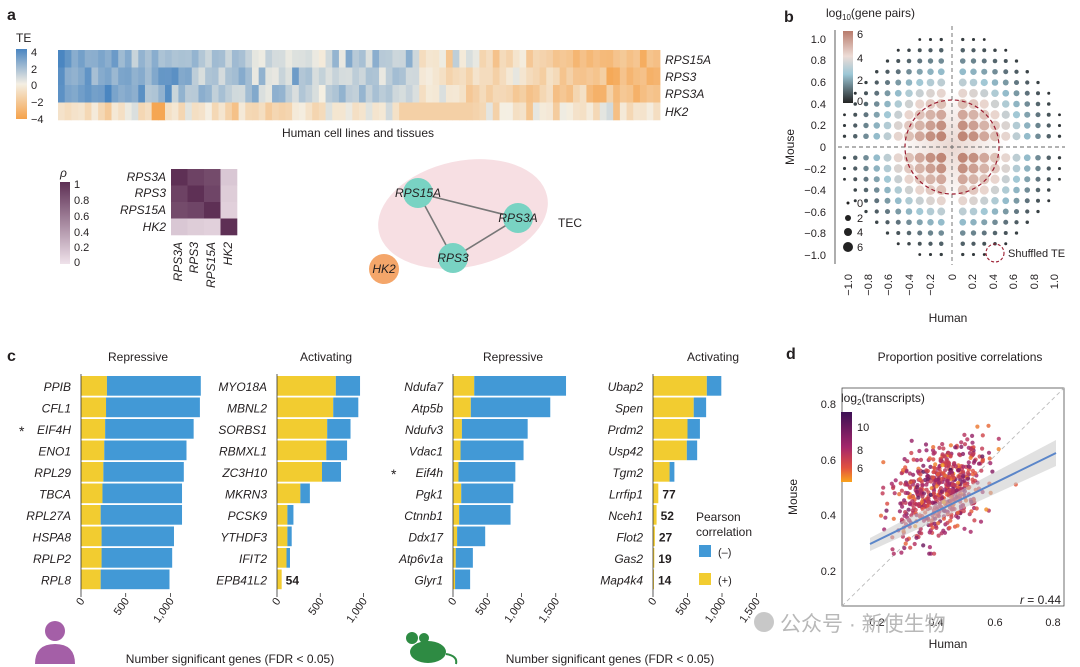  Describe the element at coordinates (849, 285) in the screenshot. I see `b-x-tick: −1.0` at that location.